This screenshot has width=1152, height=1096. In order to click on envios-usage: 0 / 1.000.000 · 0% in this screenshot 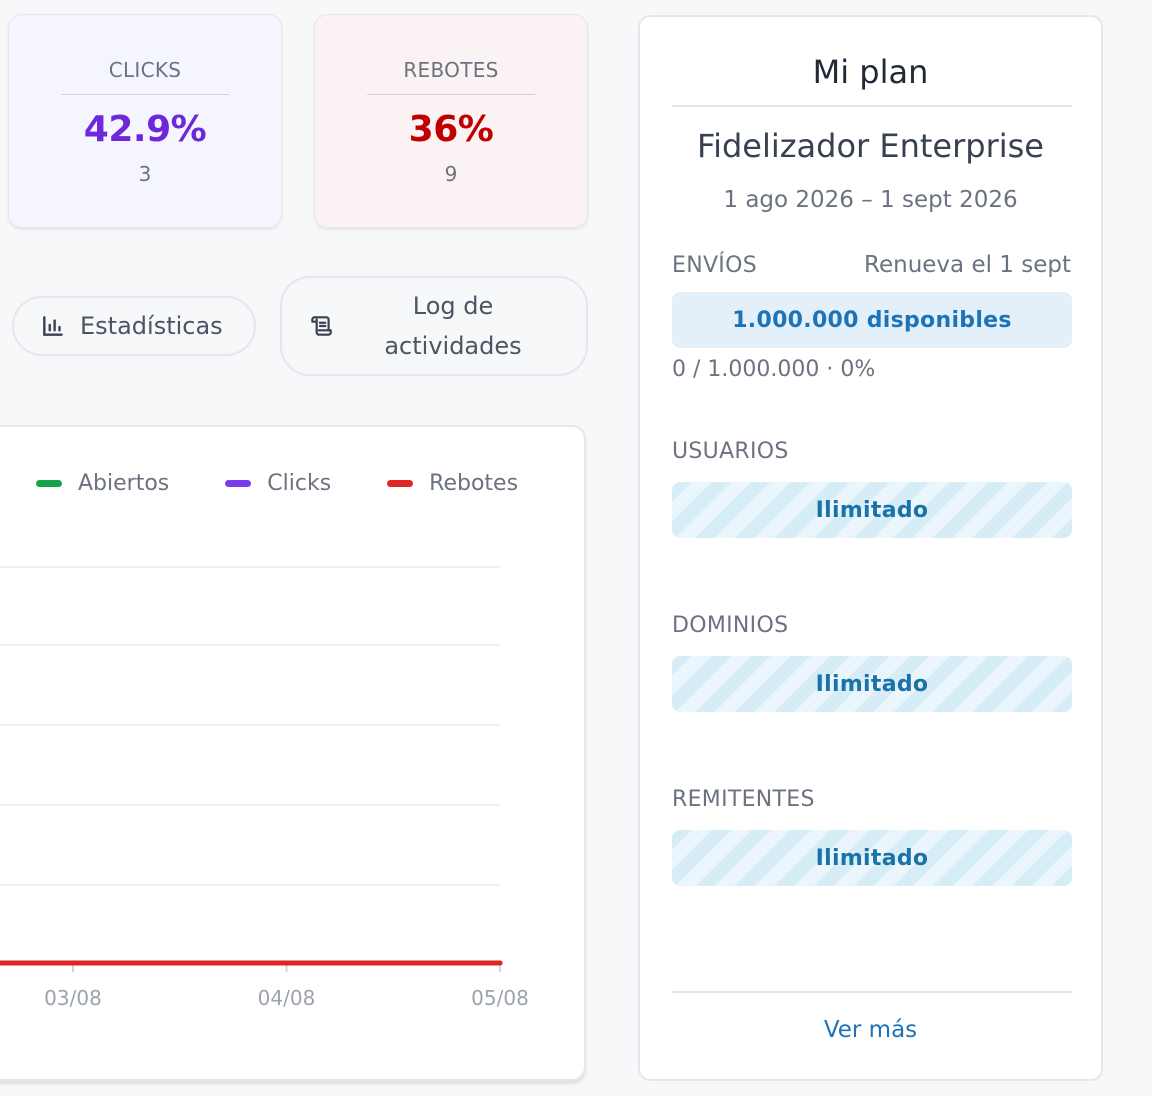, I will do `click(774, 369)`.